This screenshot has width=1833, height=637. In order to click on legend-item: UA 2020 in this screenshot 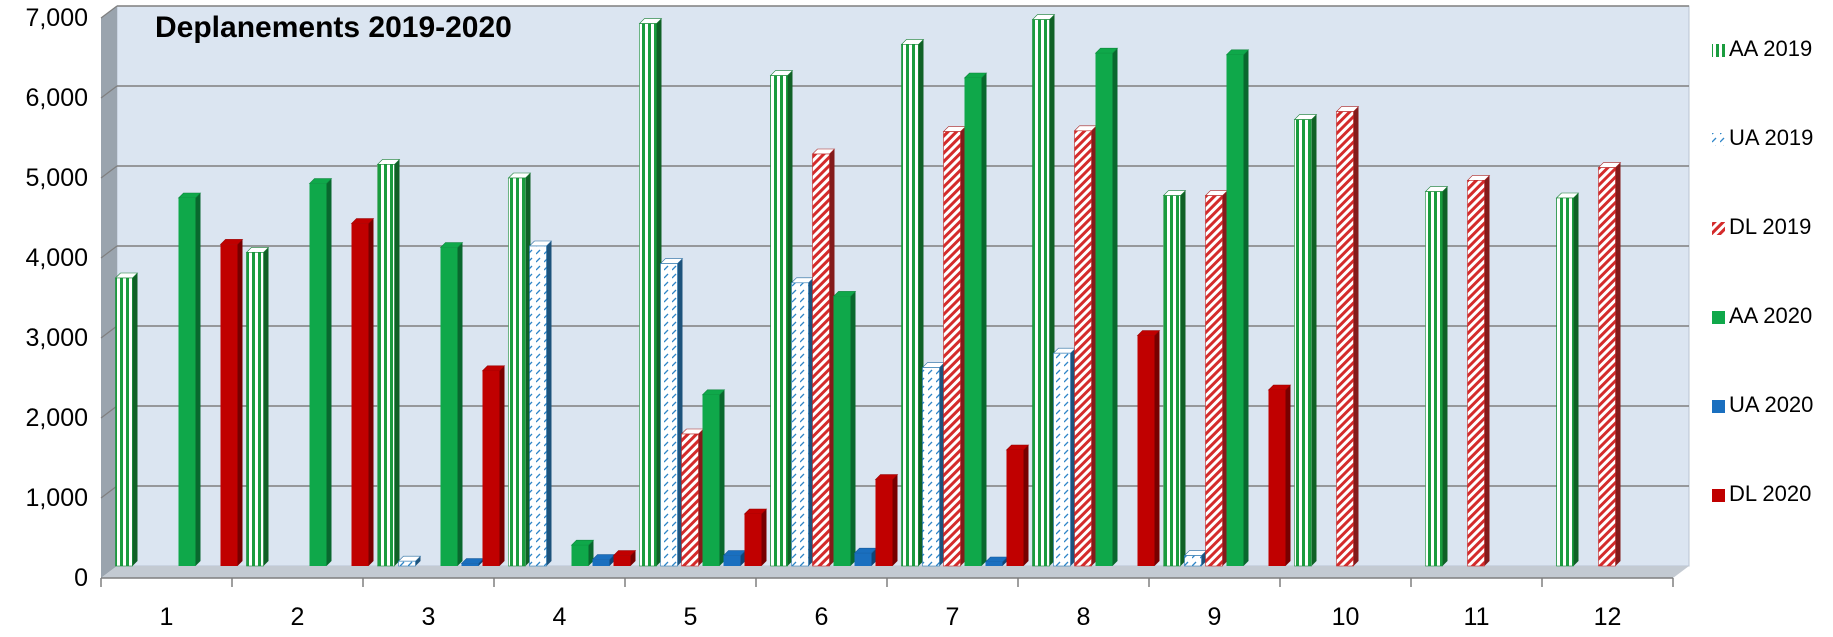, I will do `click(1762, 404)`.